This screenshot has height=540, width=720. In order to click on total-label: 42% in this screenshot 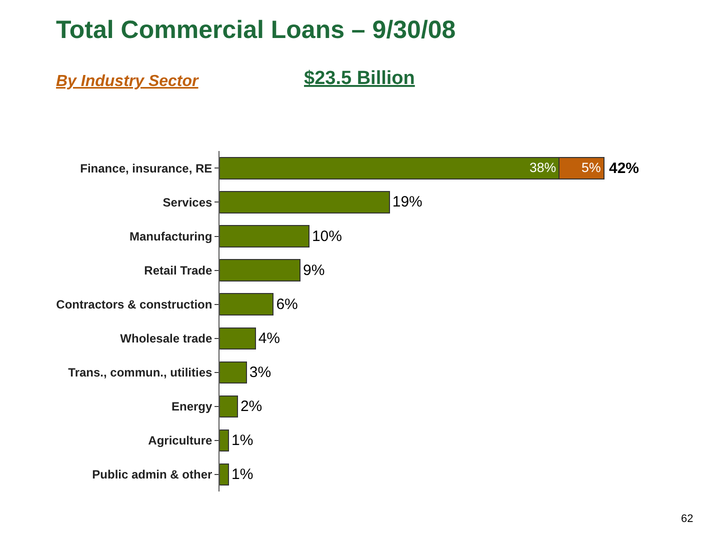, I will do `click(624, 168)`.